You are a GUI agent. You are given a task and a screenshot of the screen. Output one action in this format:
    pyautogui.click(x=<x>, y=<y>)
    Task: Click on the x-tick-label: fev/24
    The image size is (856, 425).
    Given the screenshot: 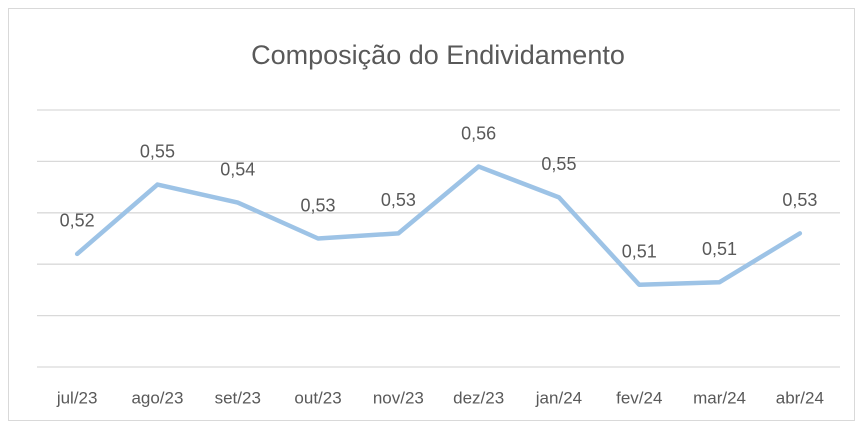 What is the action you would take?
    pyautogui.click(x=639, y=397)
    